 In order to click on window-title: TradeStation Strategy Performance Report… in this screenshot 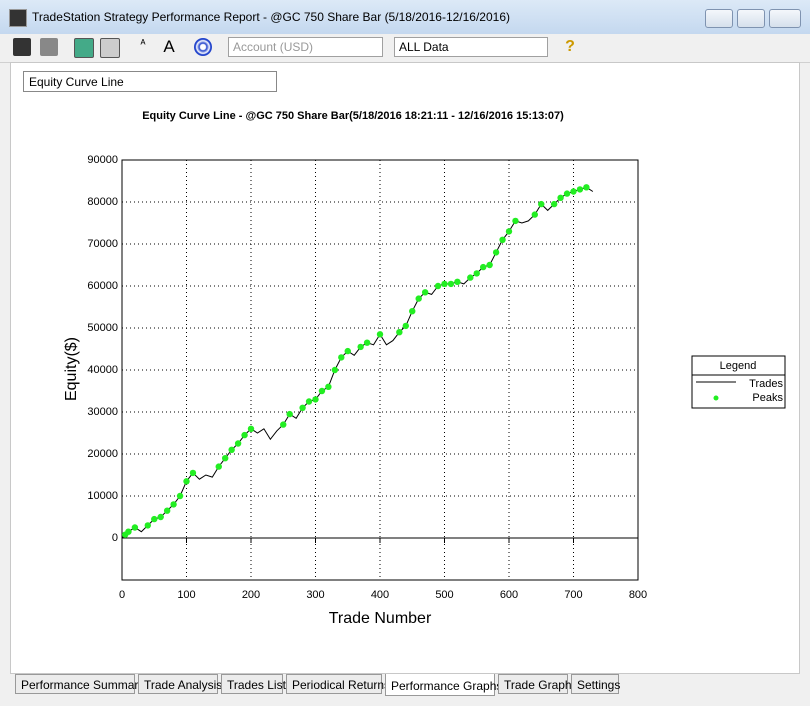, I will do `click(271, 17)`.